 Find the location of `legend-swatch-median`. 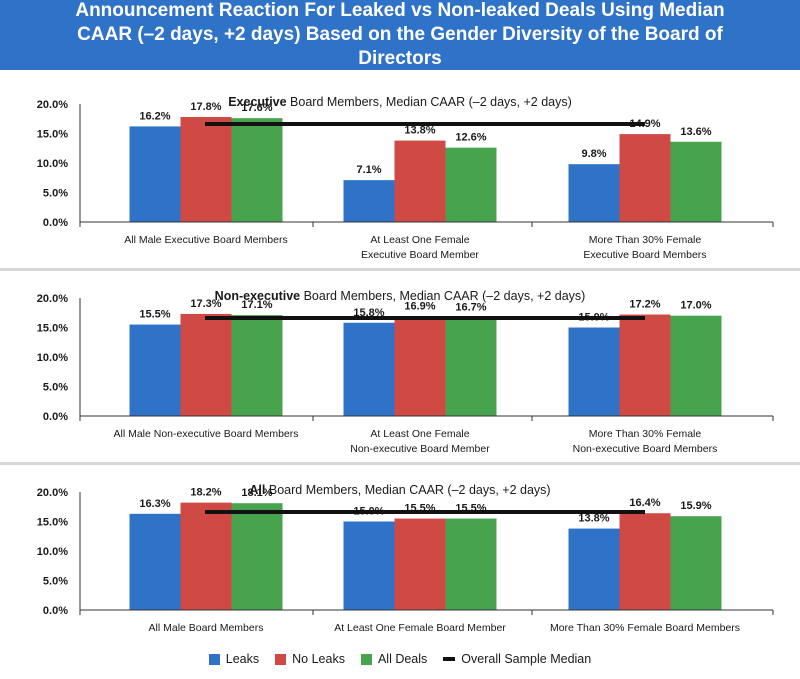

legend-swatch-median is located at coordinates (449, 659).